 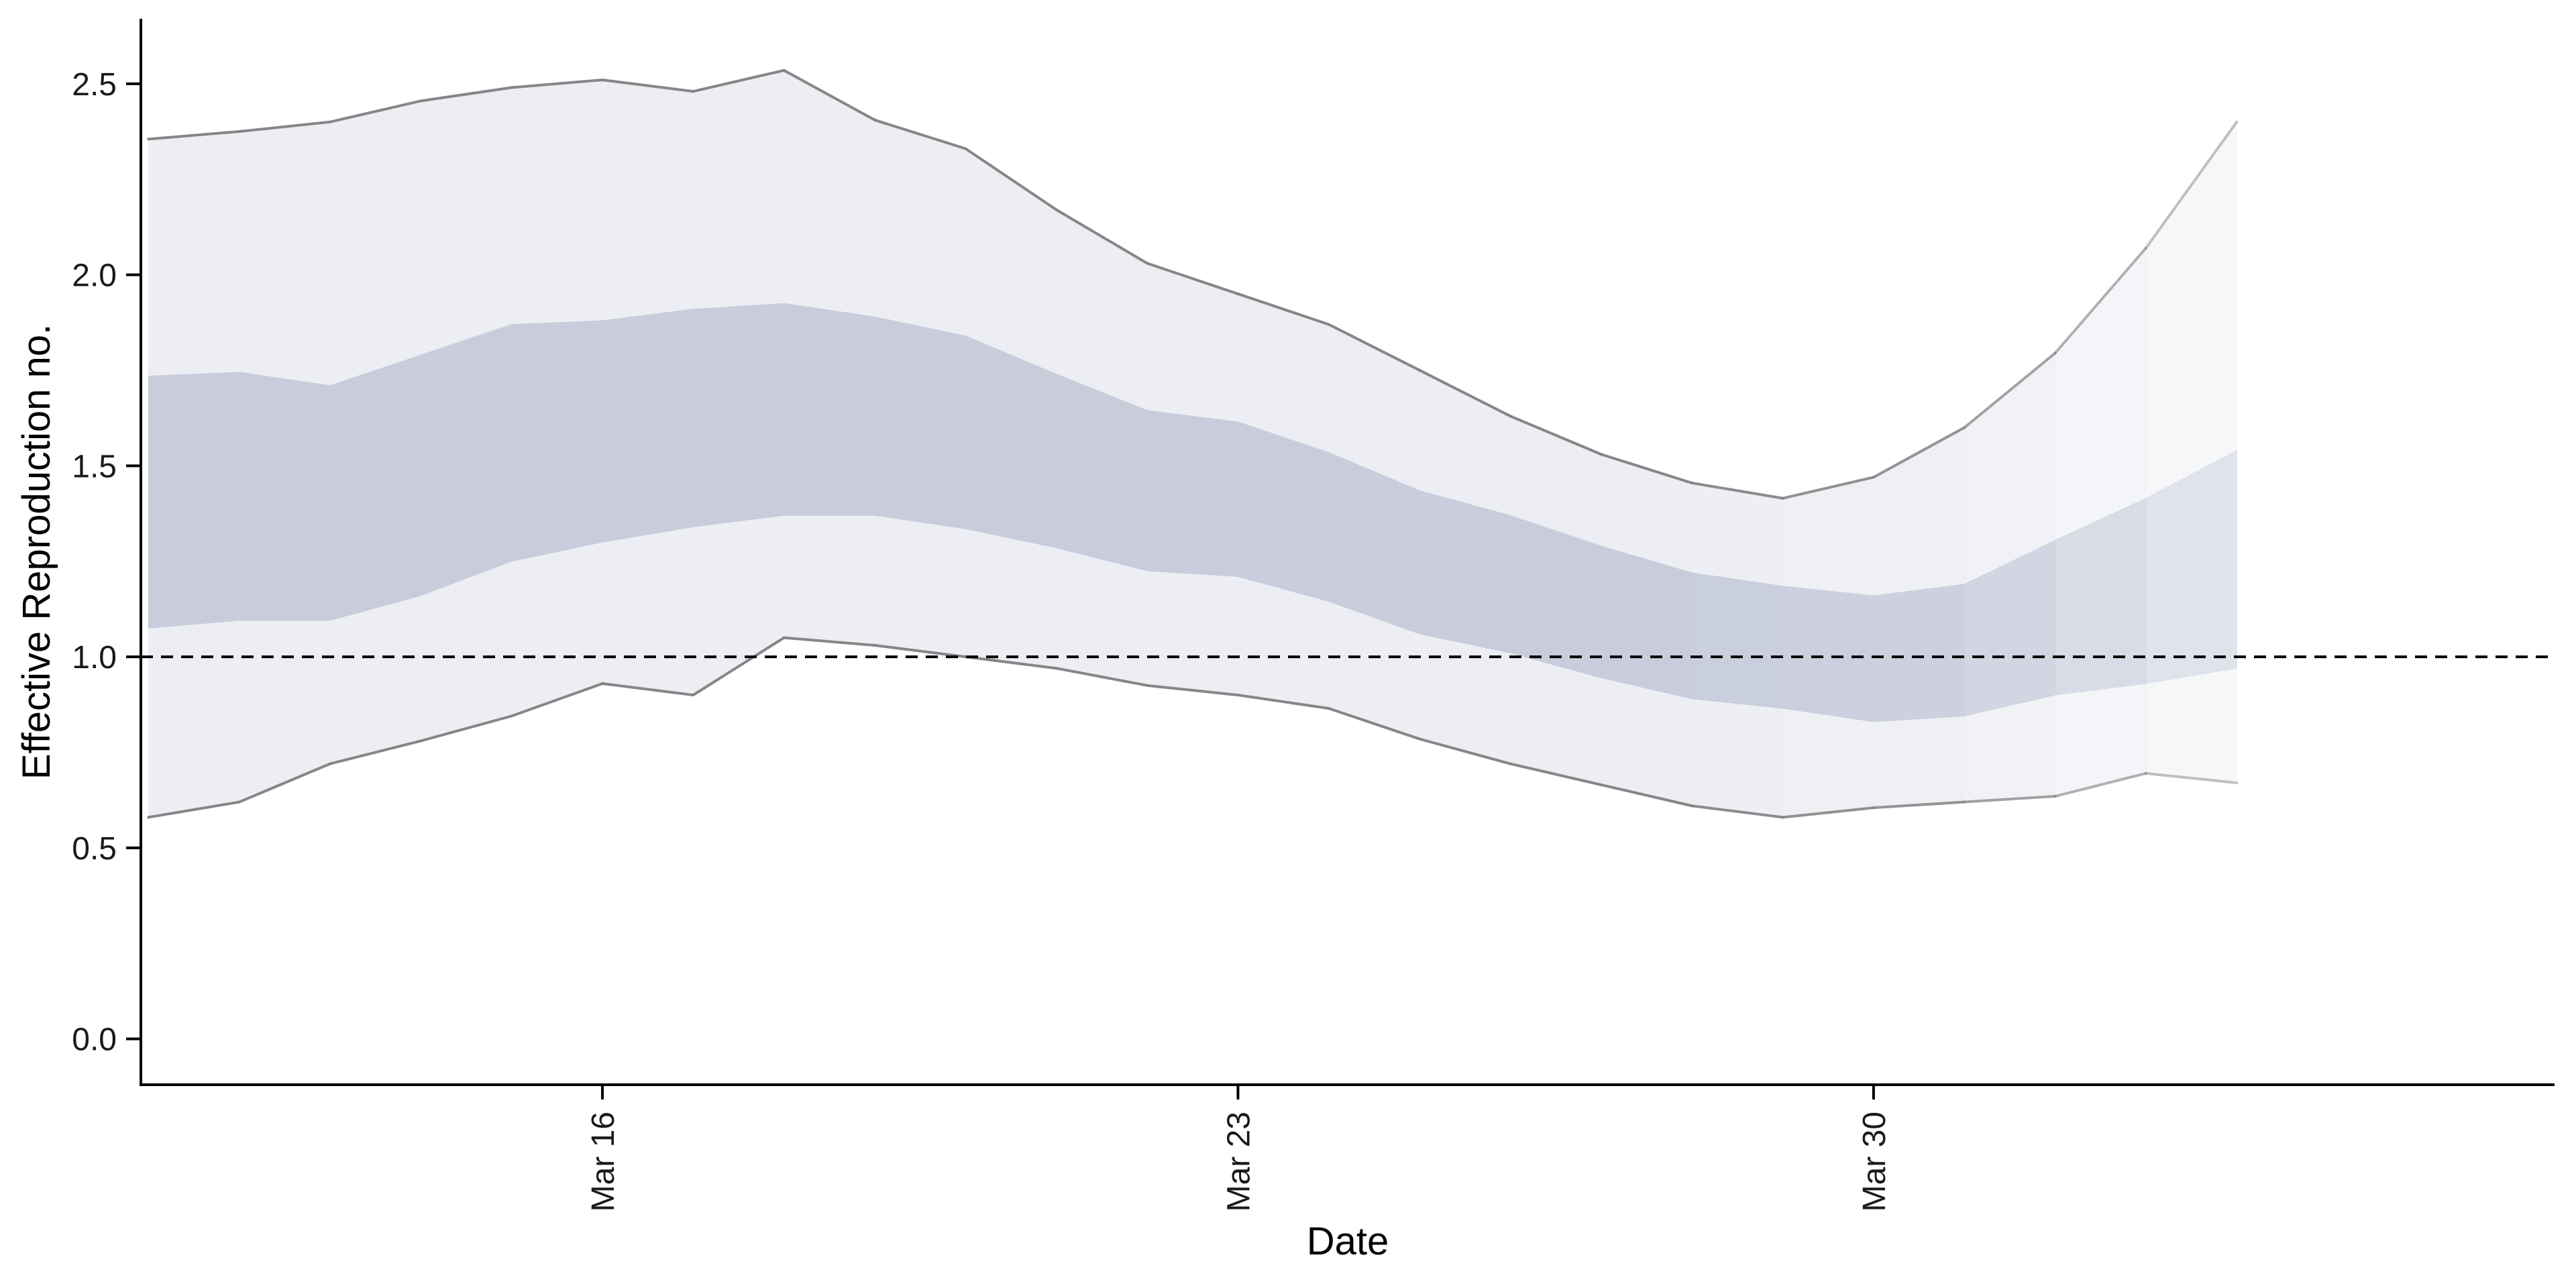 What do you see at coordinates (1348, 1241) in the screenshot?
I see `x-axis-title: Date` at bounding box center [1348, 1241].